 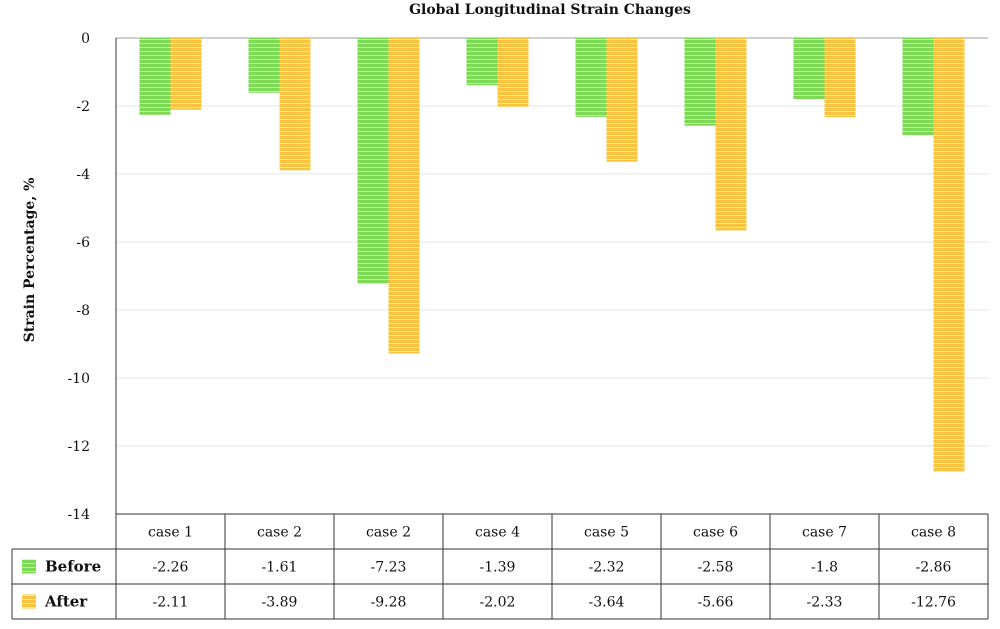 I want to click on category-label: case 5, so click(x=606, y=533).